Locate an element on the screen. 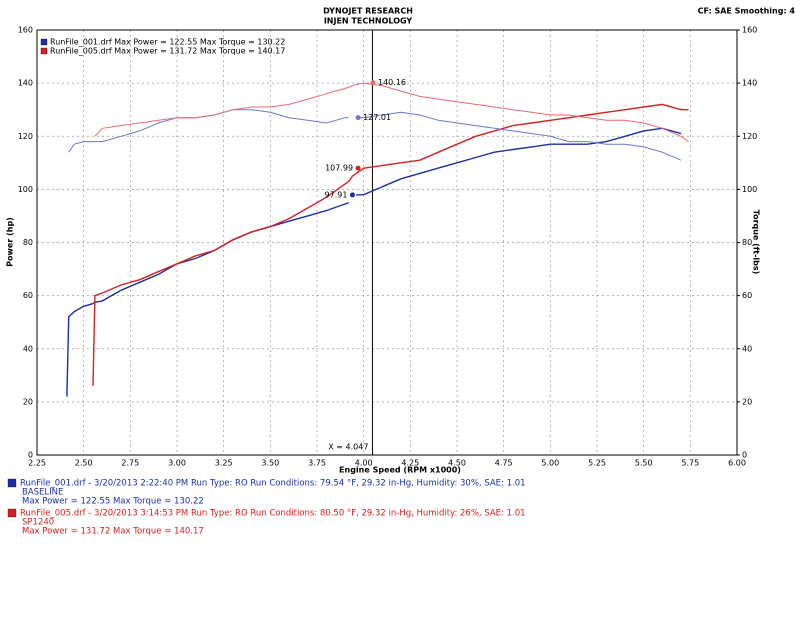 This screenshot has width=800, height=619. y-tick-label: 80 is located at coordinates (28, 242).